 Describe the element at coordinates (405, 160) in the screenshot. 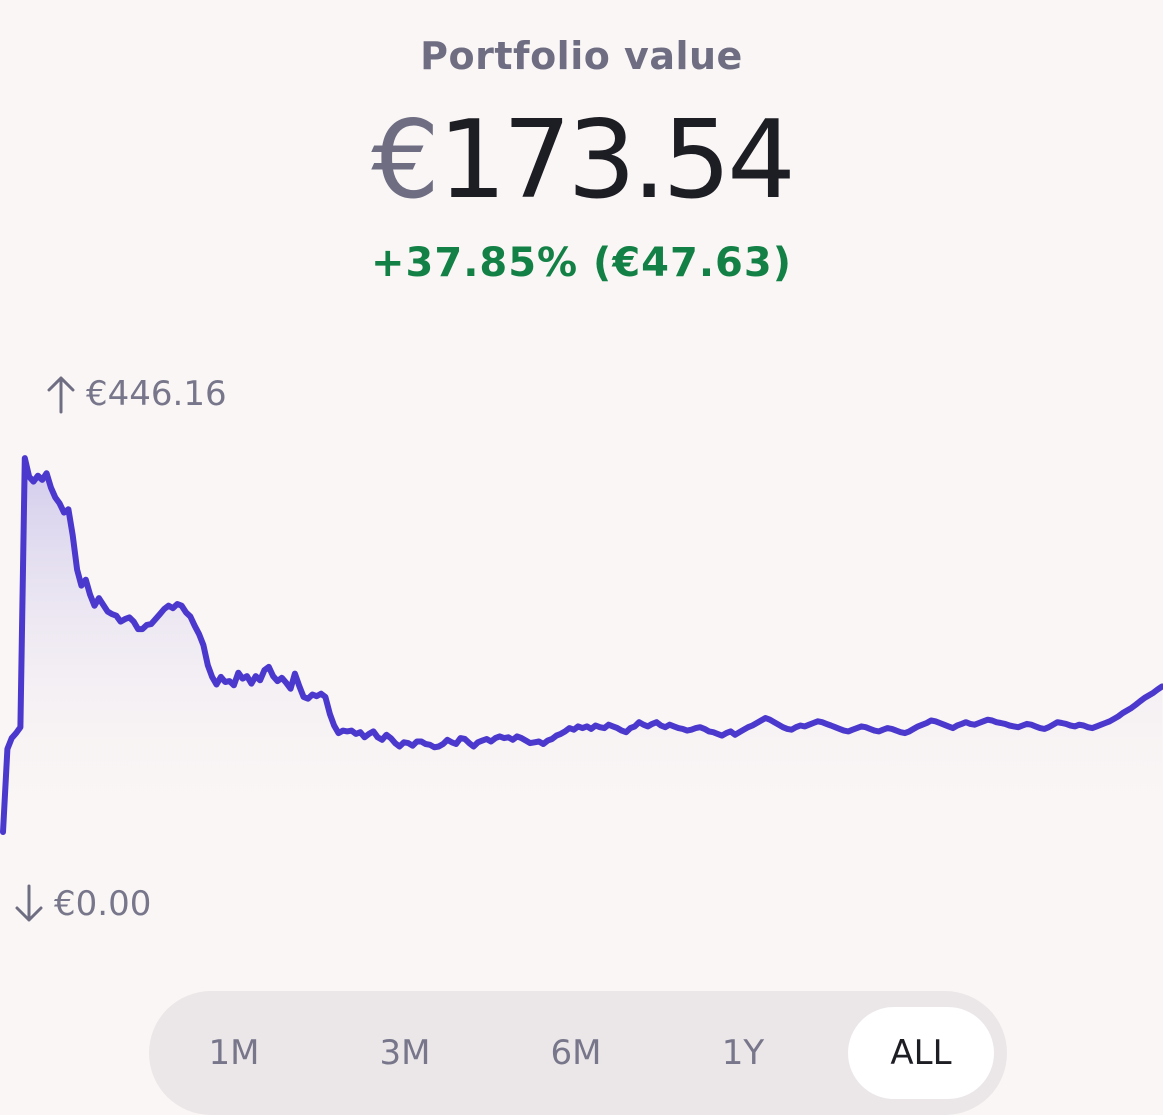

I see `currency-symbol: €` at that location.